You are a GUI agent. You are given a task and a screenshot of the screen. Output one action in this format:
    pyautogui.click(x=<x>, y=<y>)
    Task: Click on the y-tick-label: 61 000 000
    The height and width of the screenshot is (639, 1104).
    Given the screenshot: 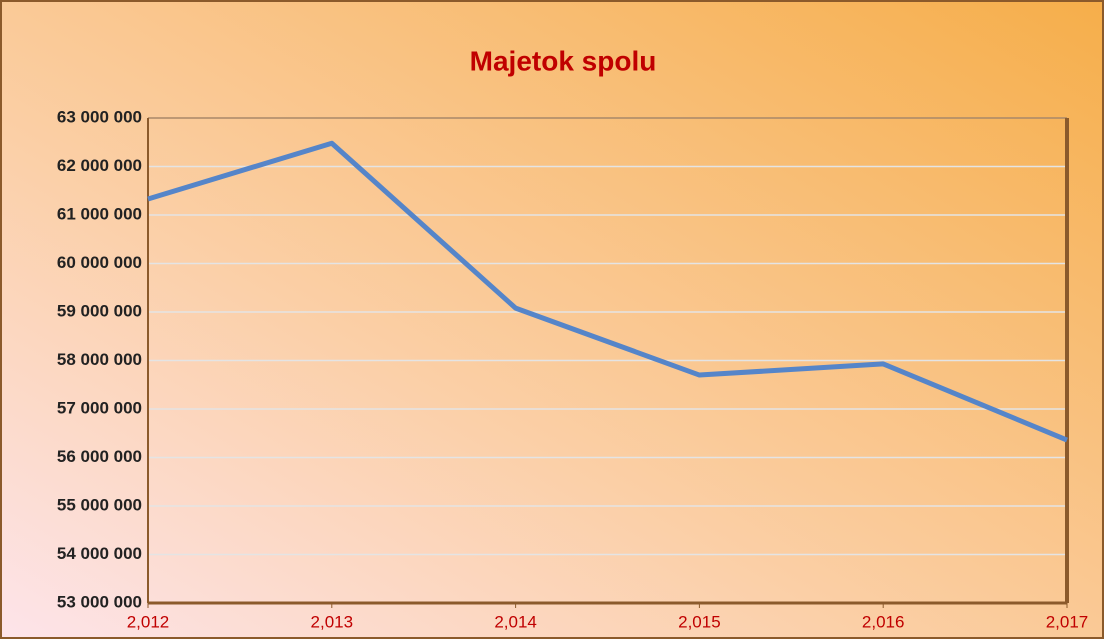 What is the action you would take?
    pyautogui.click(x=99, y=213)
    